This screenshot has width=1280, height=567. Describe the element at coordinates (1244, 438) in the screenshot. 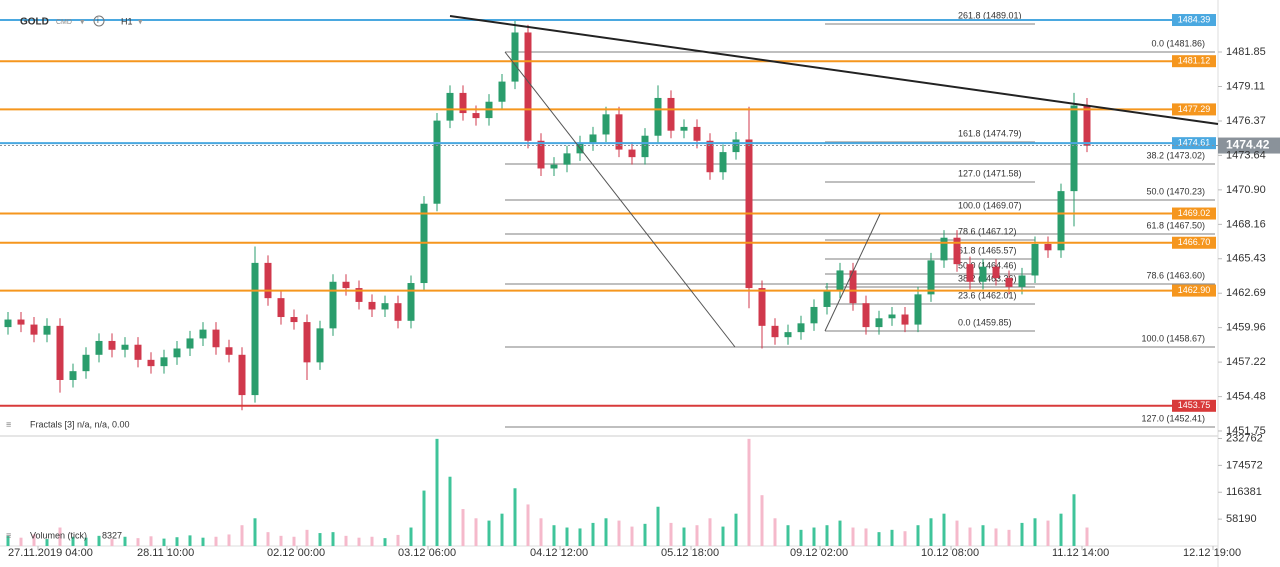

I see `volume-tick-label: 232762` at that location.